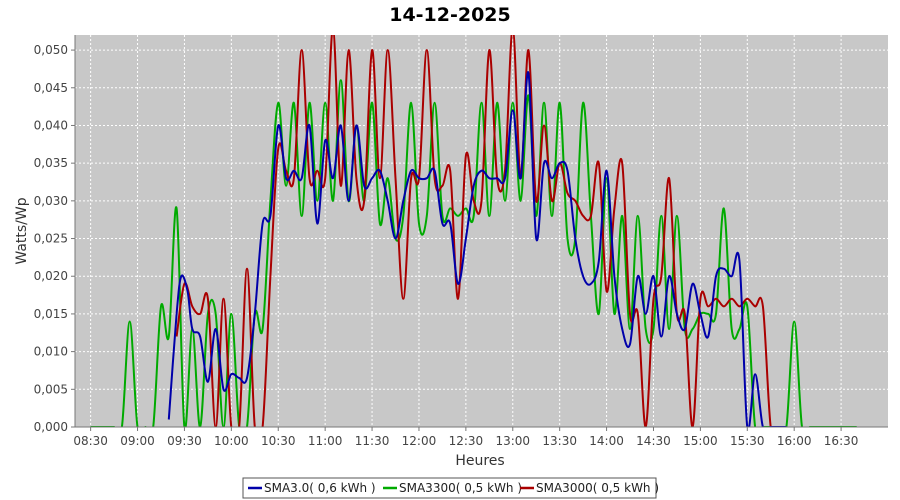 The width and height of the screenshot is (900, 500). I want to click on y-tick-label: 0,030, so click(51, 201).